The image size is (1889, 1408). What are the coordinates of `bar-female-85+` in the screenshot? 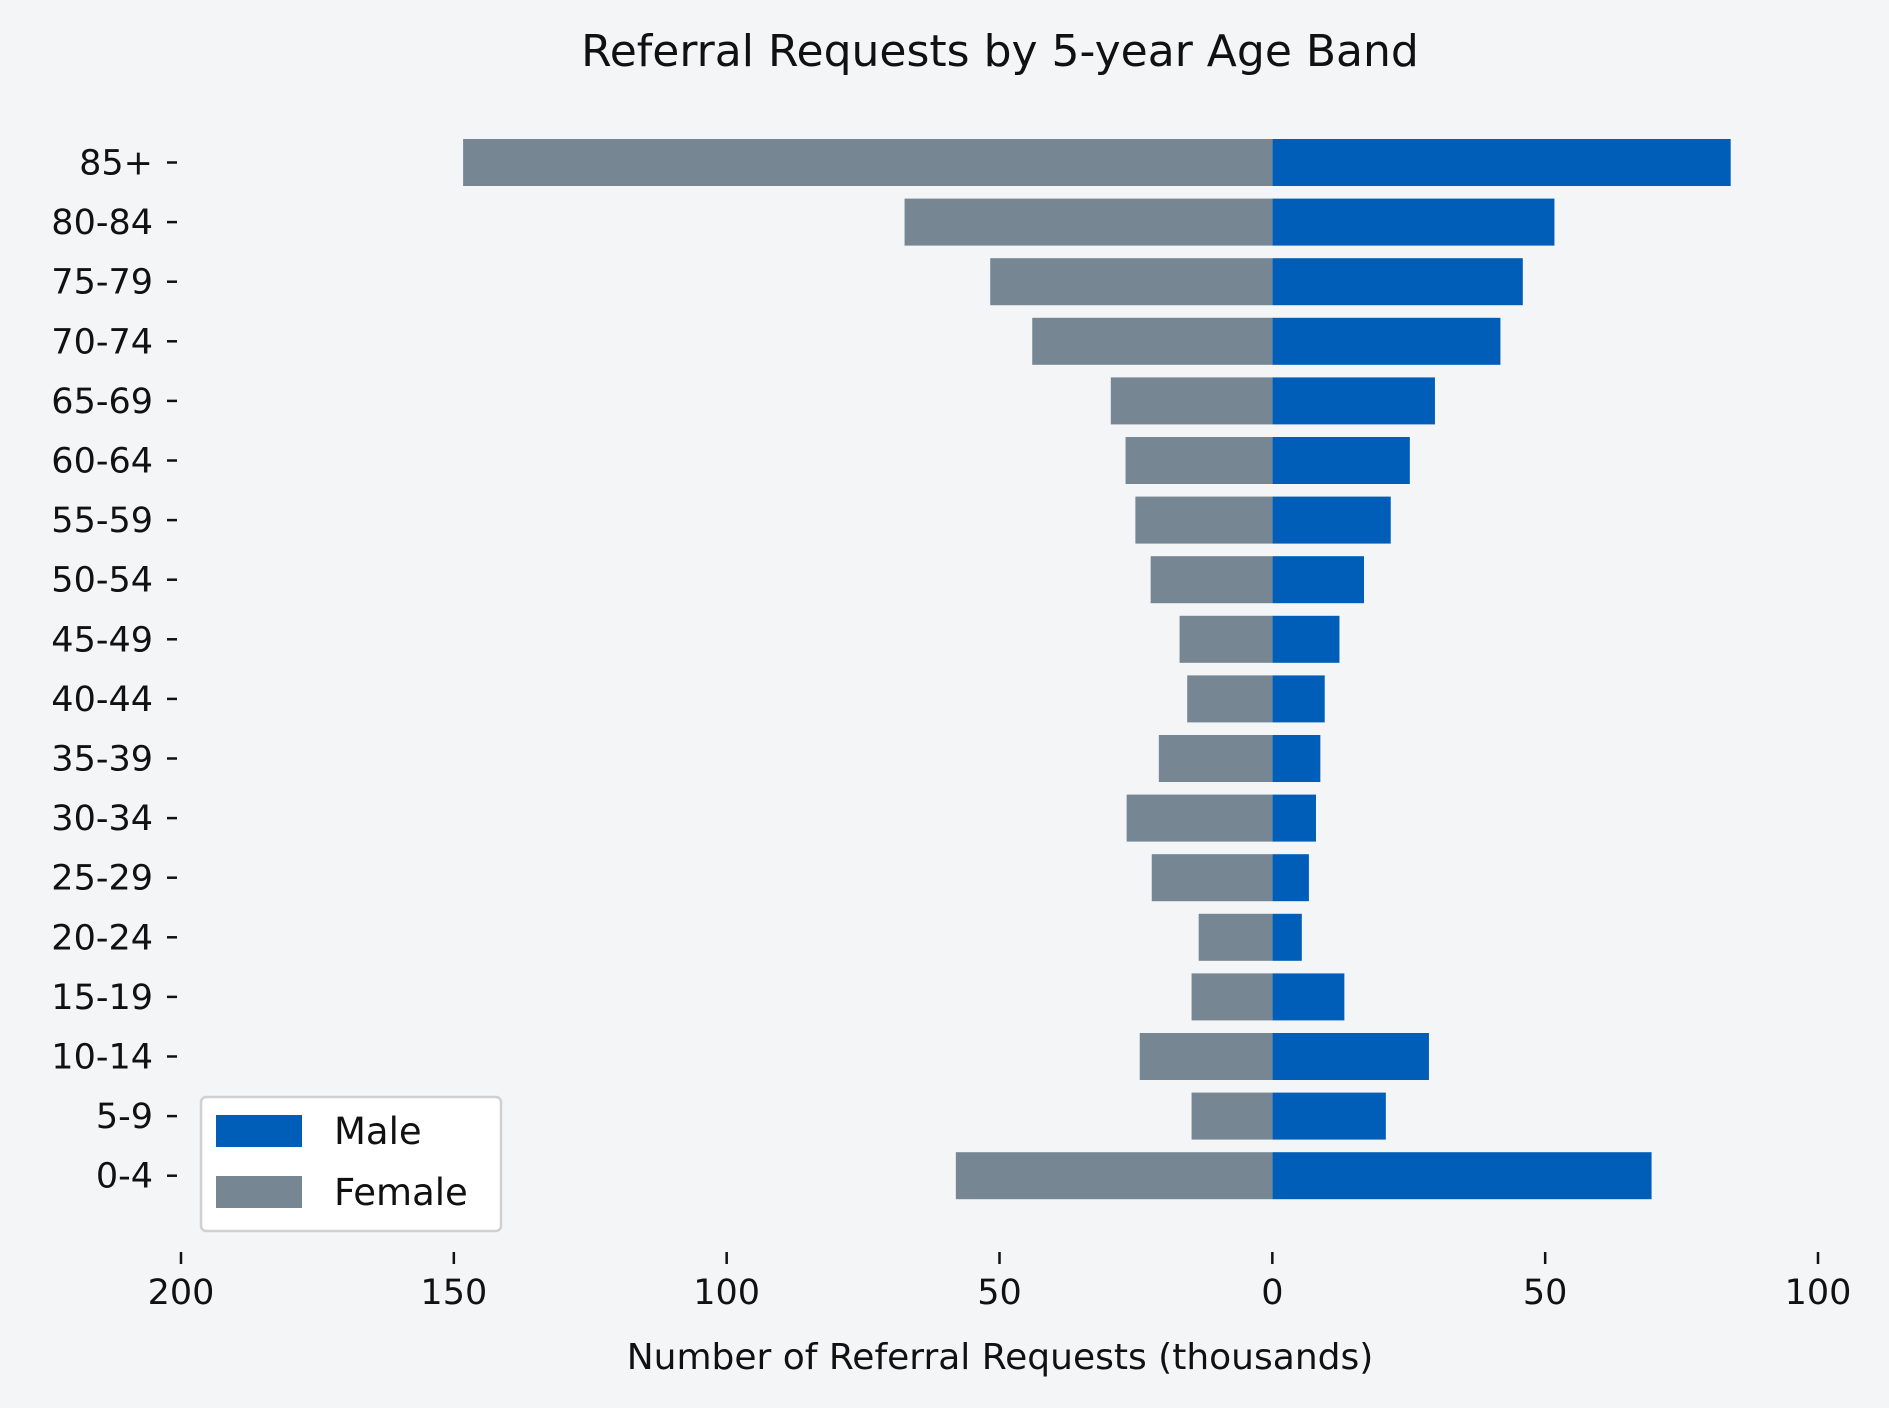 It's located at (868, 162).